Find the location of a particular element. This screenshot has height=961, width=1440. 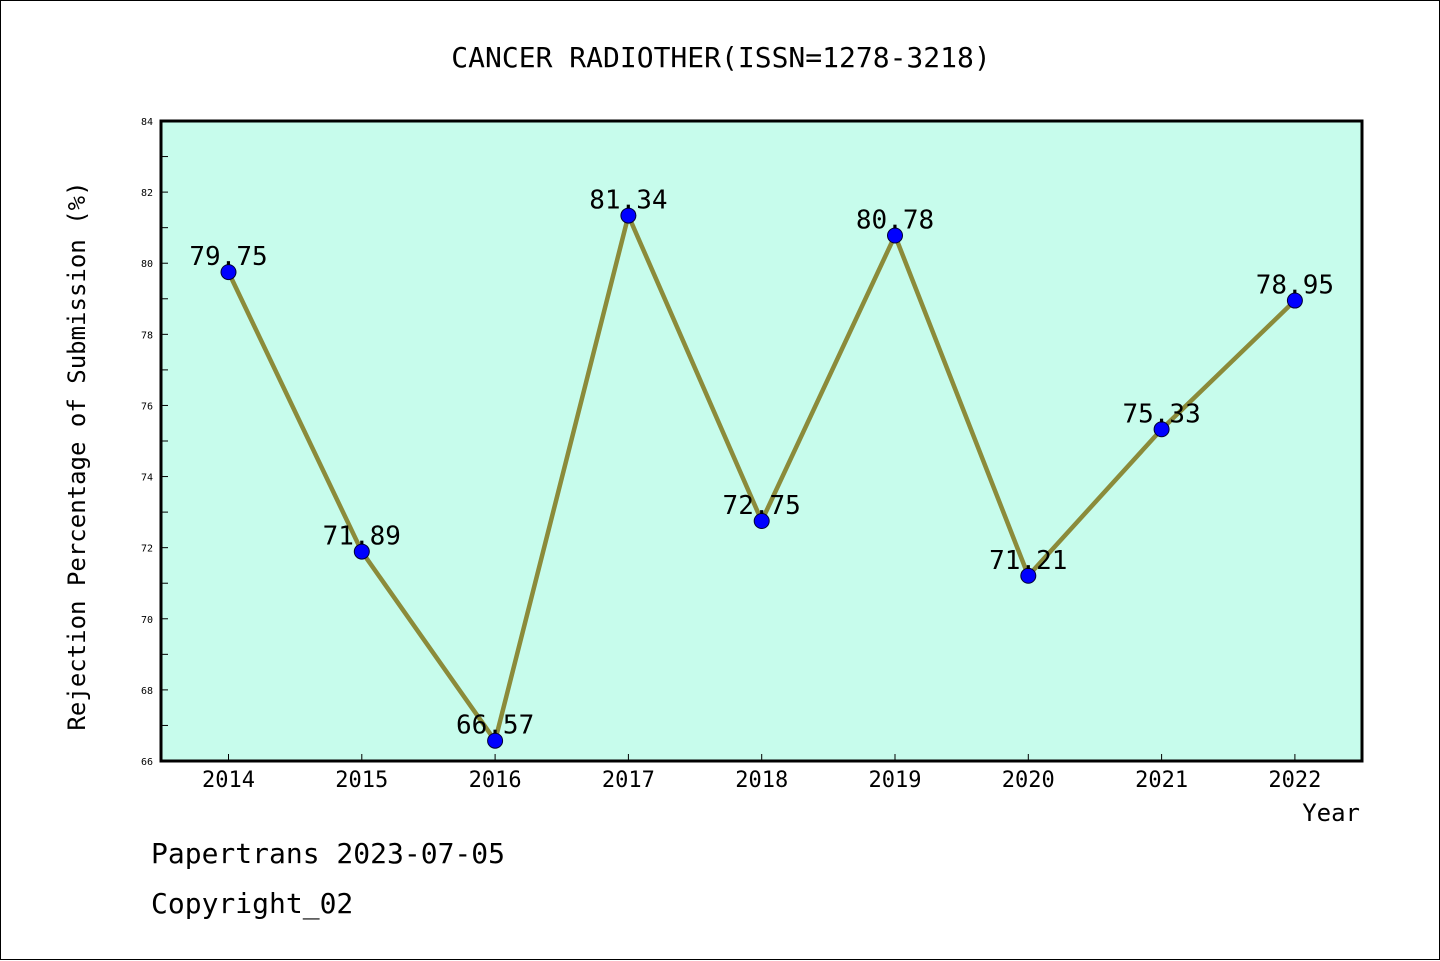

footer-copyright: Copyright_02 is located at coordinates (252, 903).